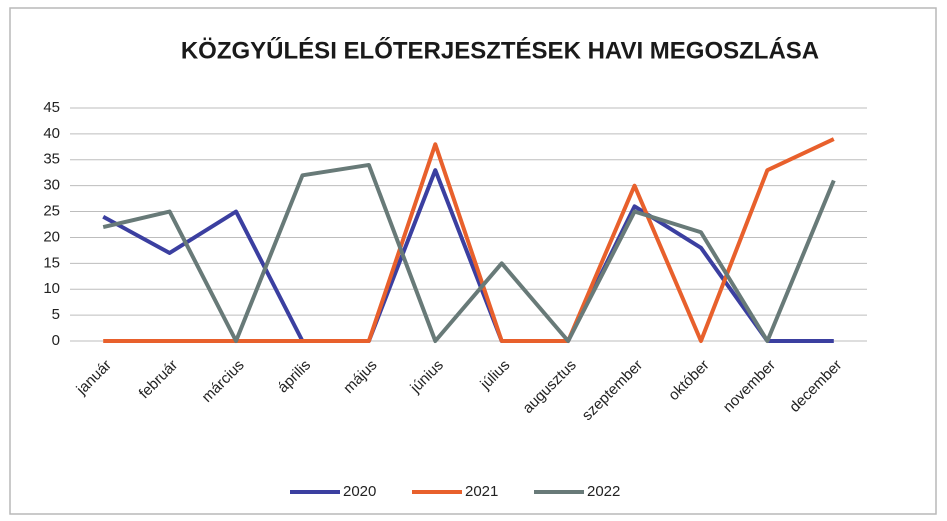  Describe the element at coordinates (51, 107) in the screenshot. I see `y-tick-label: 45` at that location.